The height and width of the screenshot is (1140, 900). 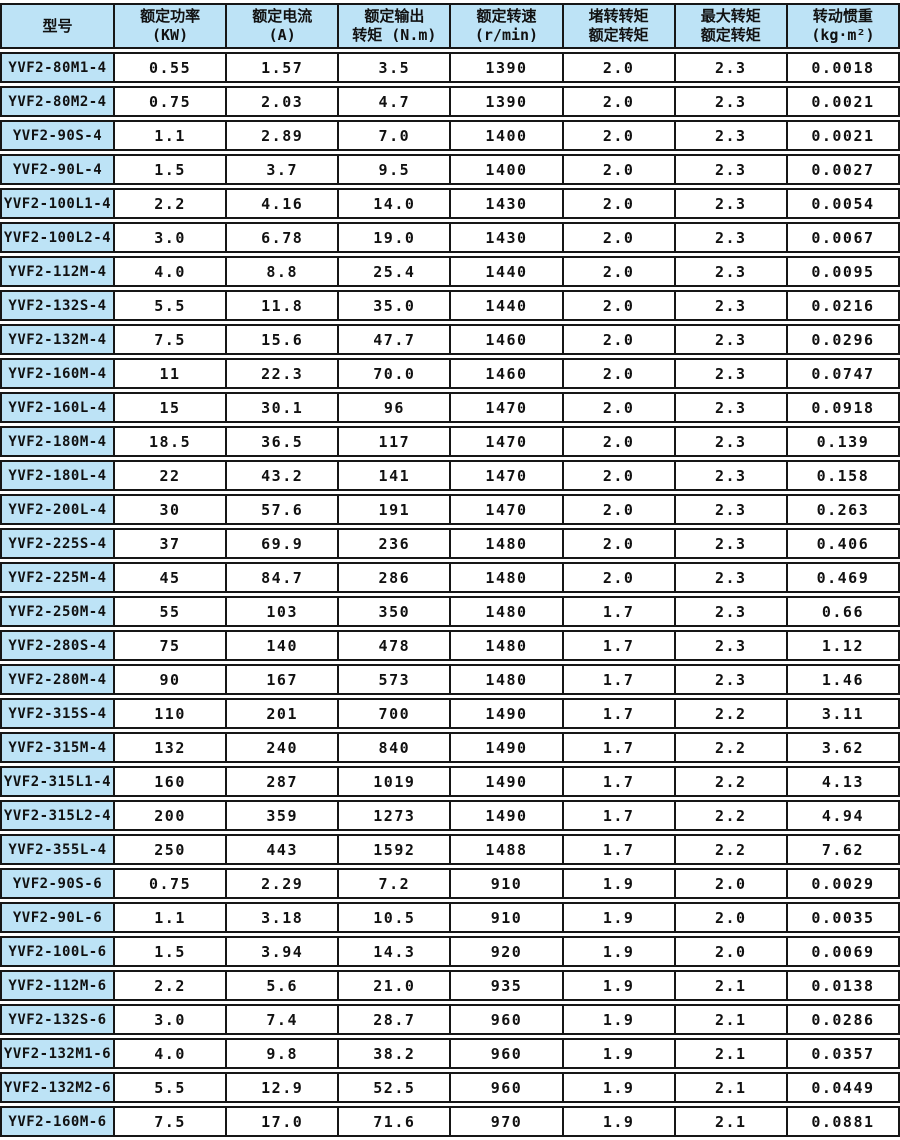 I want to click on value-cell: 22, so click(x=171, y=475).